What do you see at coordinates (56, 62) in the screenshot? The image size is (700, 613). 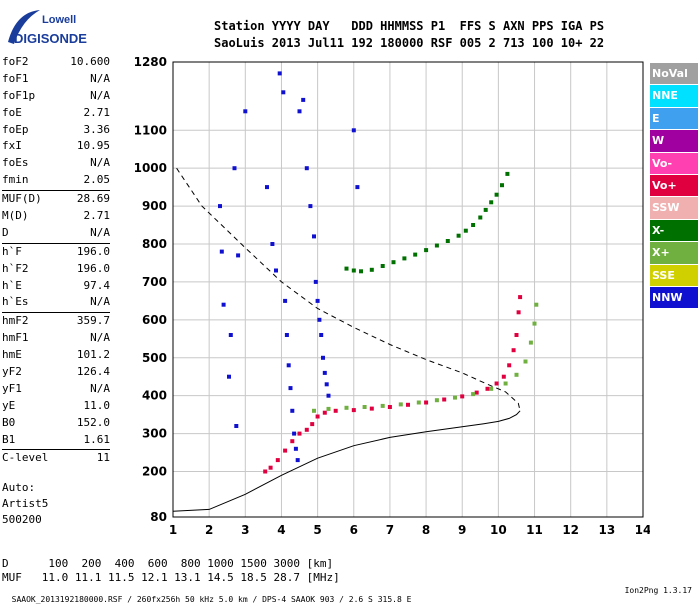 I see `param-row: foF2 10.600` at bounding box center [56, 62].